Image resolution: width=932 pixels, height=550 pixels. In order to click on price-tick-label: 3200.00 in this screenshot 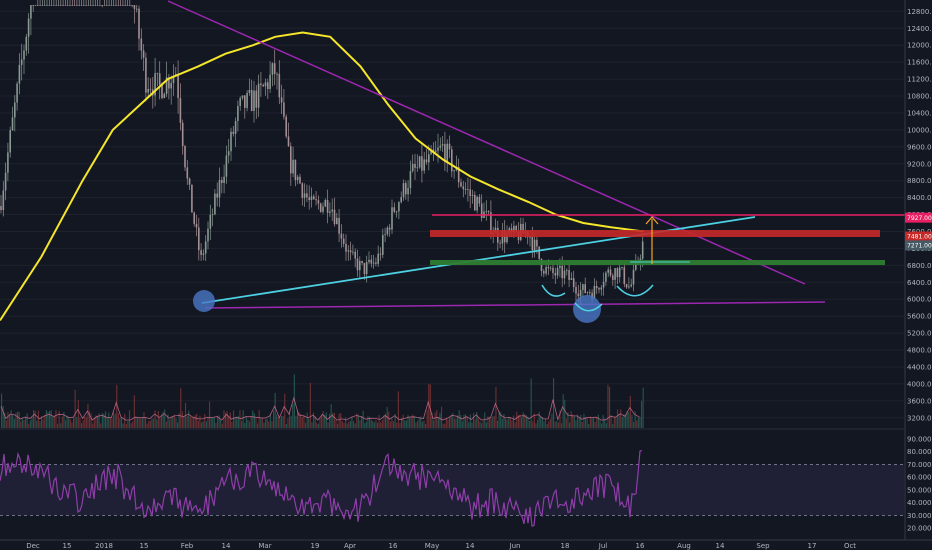, I will do `click(919, 418)`.